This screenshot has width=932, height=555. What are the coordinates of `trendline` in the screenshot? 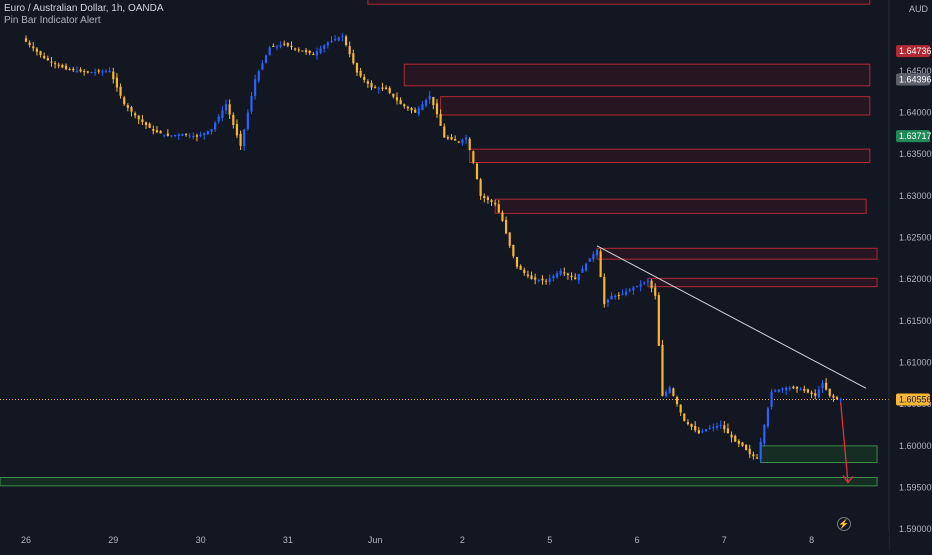 It's located at (731, 317).